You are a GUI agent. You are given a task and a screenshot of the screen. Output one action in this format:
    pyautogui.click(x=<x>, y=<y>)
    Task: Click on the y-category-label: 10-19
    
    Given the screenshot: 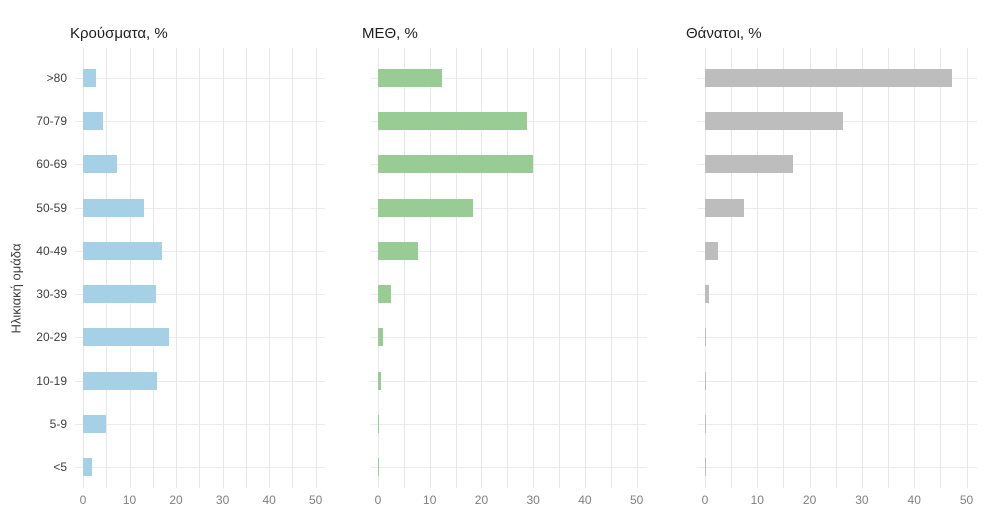 What is the action you would take?
    pyautogui.click(x=51, y=380)
    